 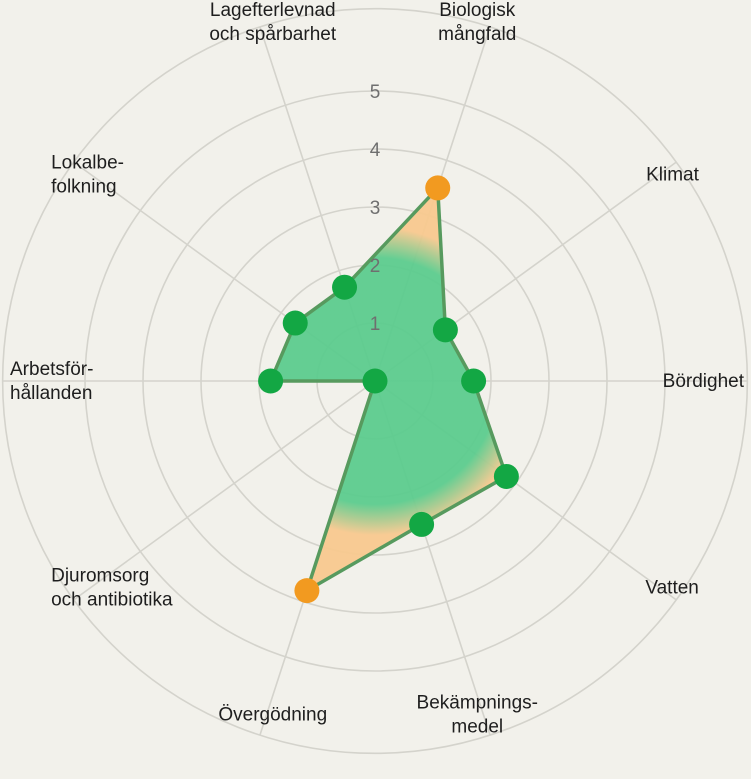 What do you see at coordinates (272, 715) in the screenshot?
I see `axis-label: Övergödning` at bounding box center [272, 715].